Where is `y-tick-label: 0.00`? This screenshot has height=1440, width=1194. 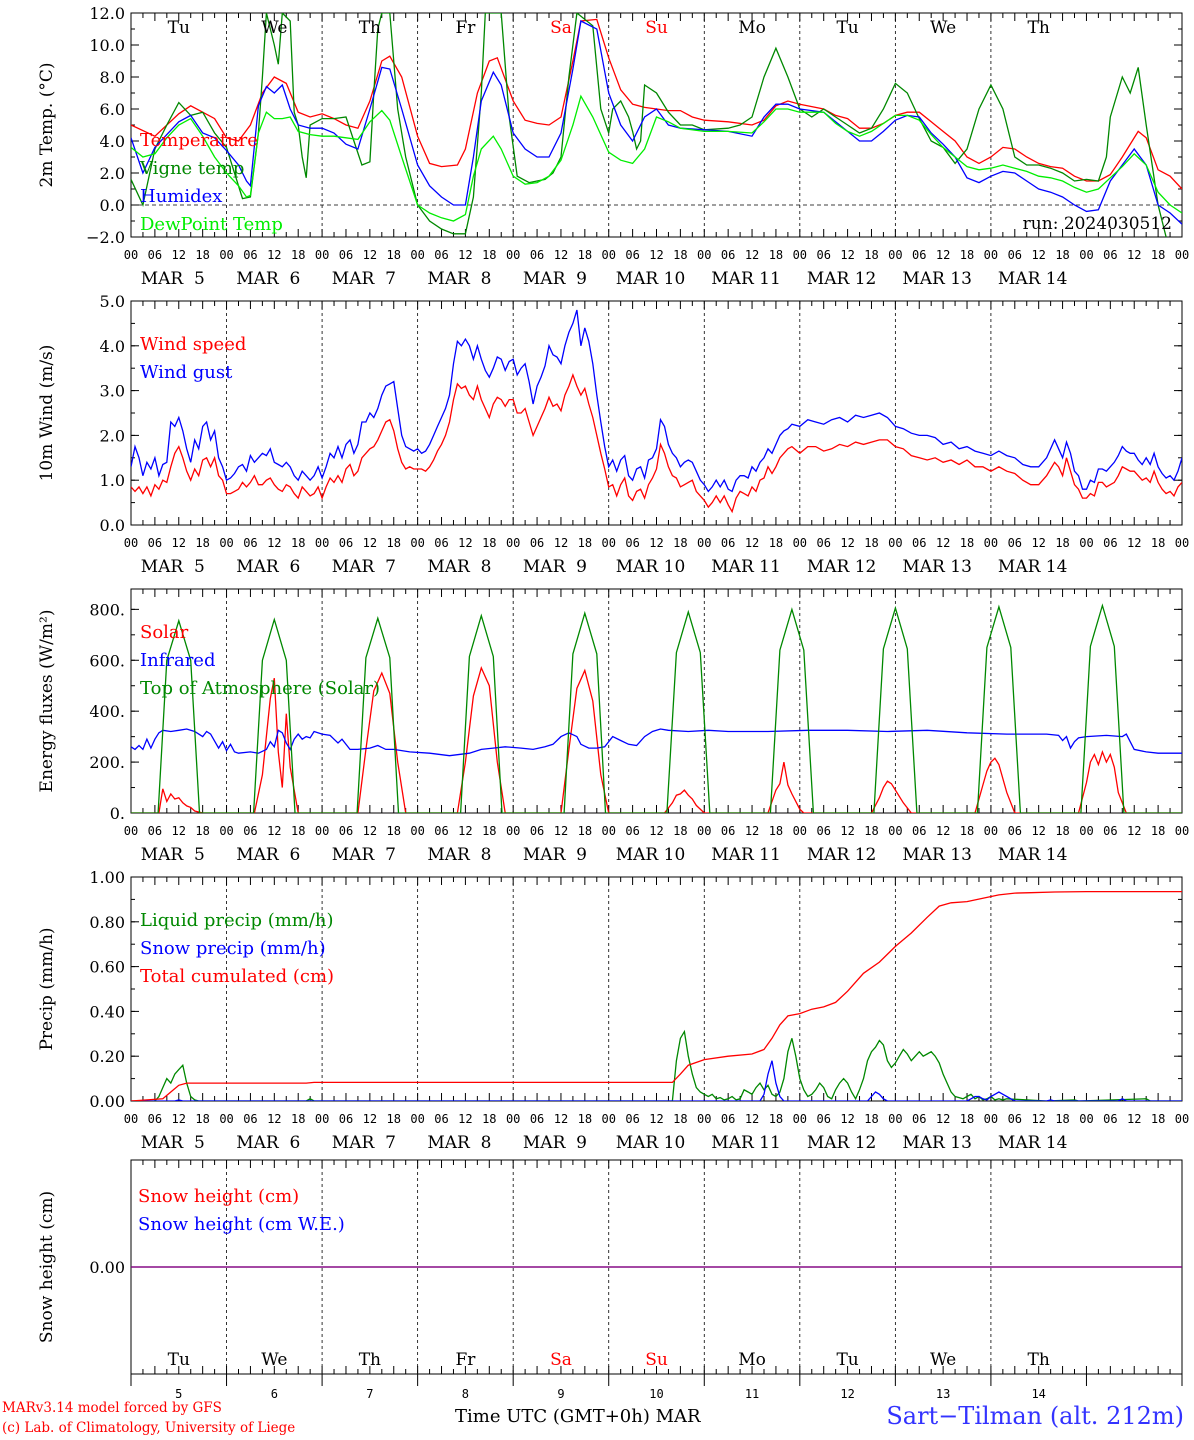
y-tick-label: 0.00 is located at coordinates (107, 1101).